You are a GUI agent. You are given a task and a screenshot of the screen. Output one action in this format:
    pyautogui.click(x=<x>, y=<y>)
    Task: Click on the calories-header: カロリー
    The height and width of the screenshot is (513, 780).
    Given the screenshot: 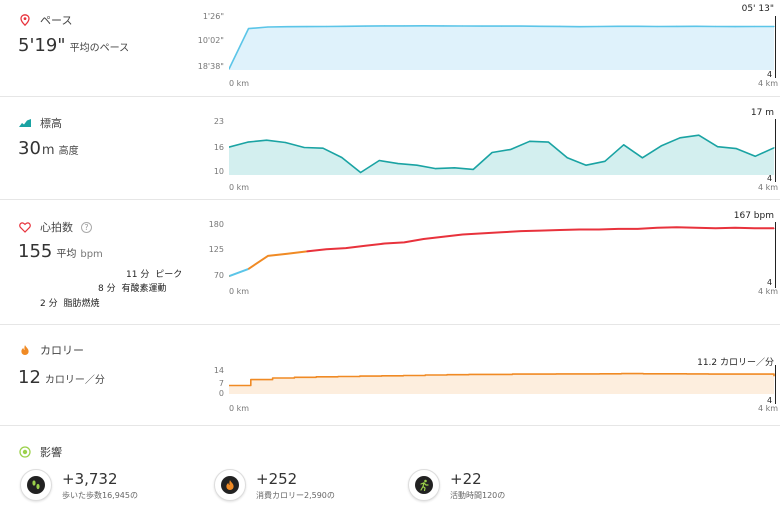 What is the action you would take?
    pyautogui.click(x=51, y=350)
    